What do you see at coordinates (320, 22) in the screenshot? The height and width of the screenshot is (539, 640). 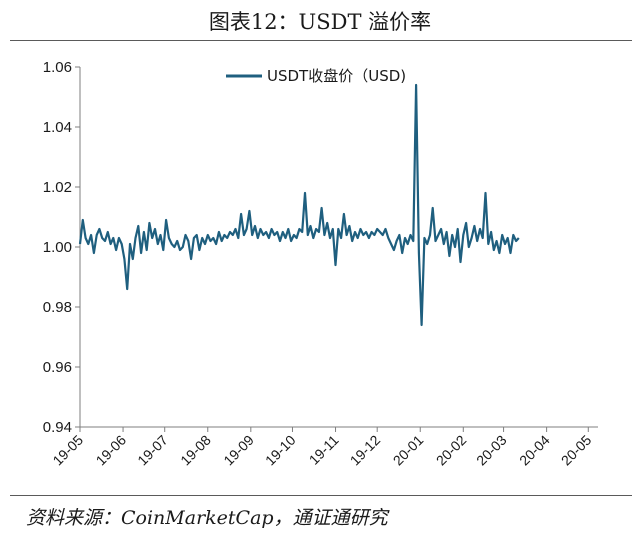 I see `chart-title: 图表12：USDT 溢价率` at bounding box center [320, 22].